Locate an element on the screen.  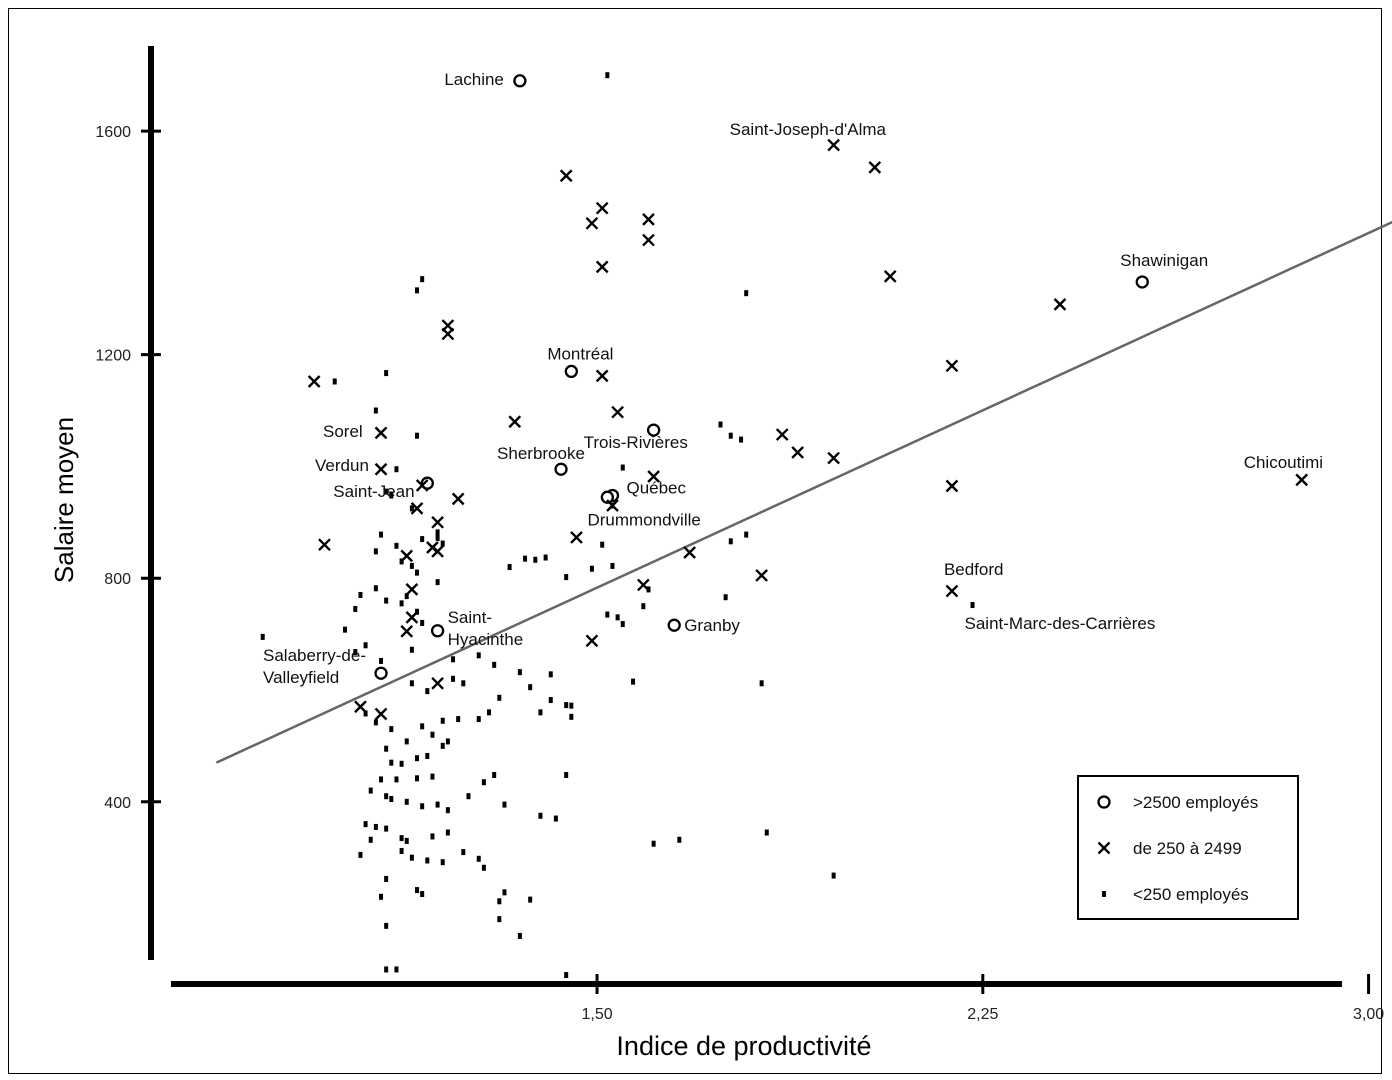
legend-label: <250 employés is located at coordinates (1191, 894).